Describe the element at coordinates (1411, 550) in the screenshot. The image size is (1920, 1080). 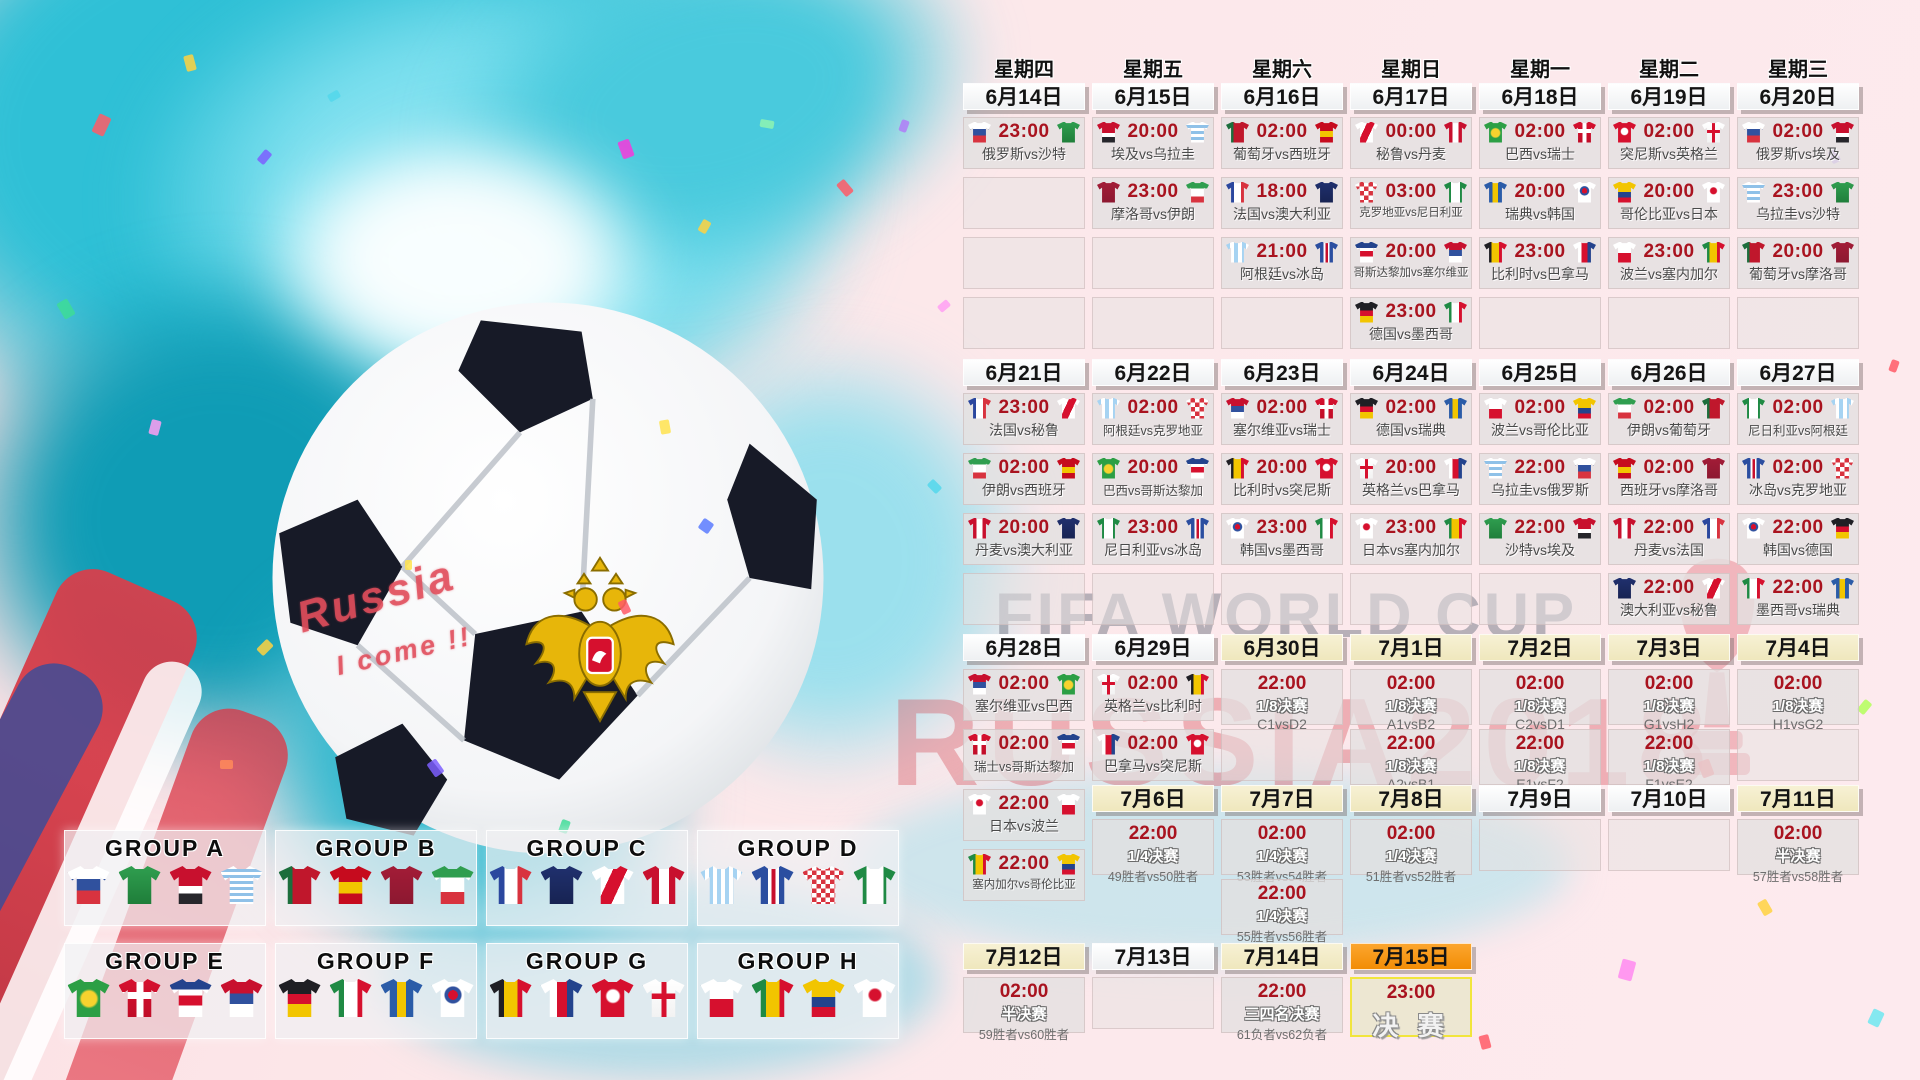
I see `match-name: 日本vs塞内加尔` at that location.